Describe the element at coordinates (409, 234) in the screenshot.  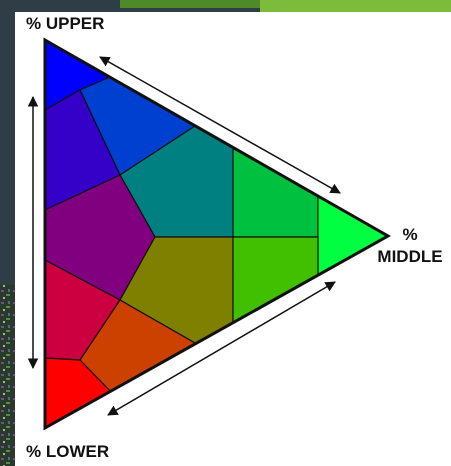
I see `middle-percent-label: %` at that location.